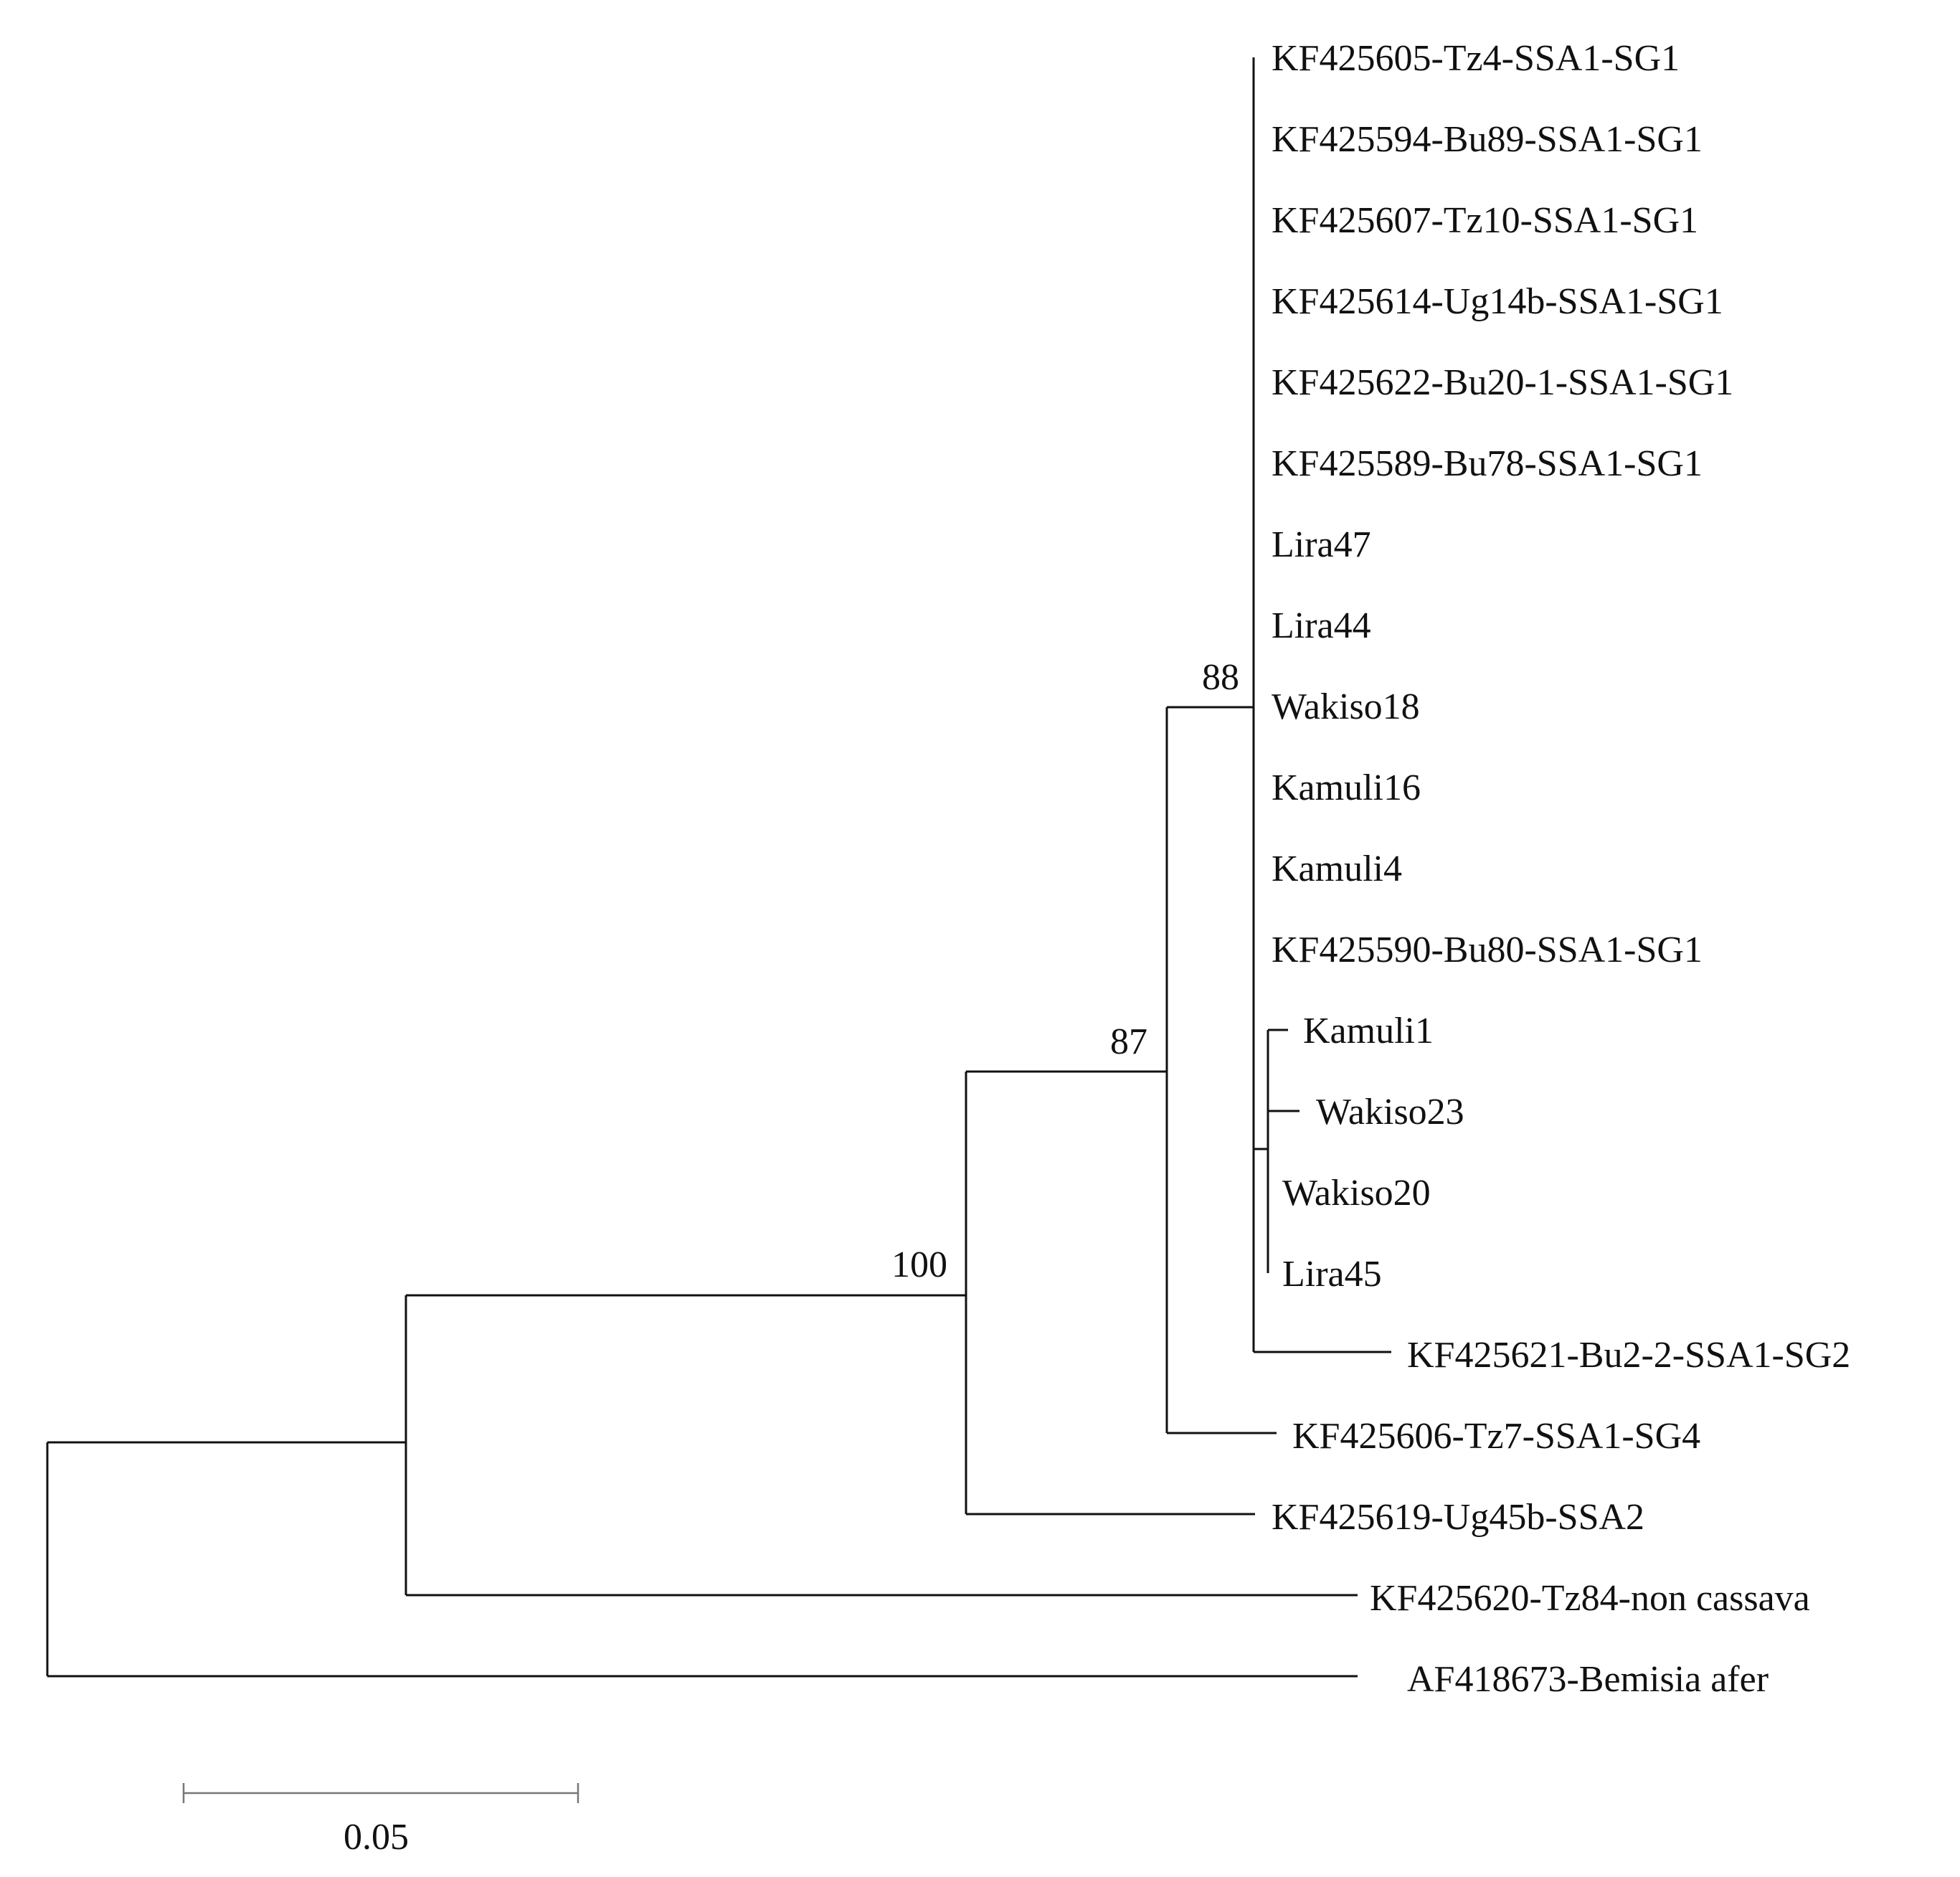  What do you see at coordinates (1590, 1598) in the screenshot?
I see `leaf-label: KF425620-Tz84-non cassava` at bounding box center [1590, 1598].